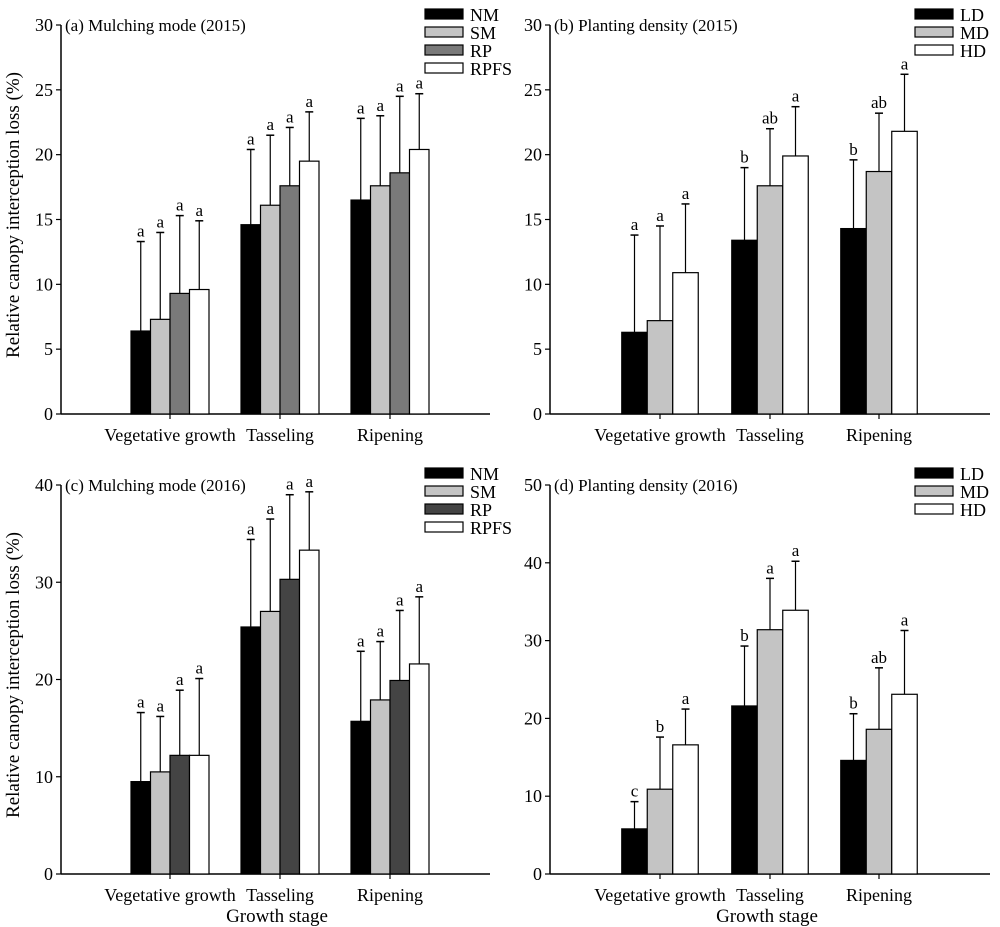  I want to click on panel-title: (d) Planting density (2016), so click(646, 485).